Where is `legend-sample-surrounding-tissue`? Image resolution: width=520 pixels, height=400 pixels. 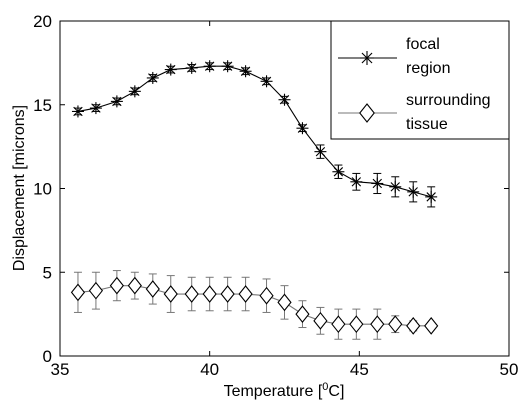 legend-sample-surrounding-tissue is located at coordinates (367, 113).